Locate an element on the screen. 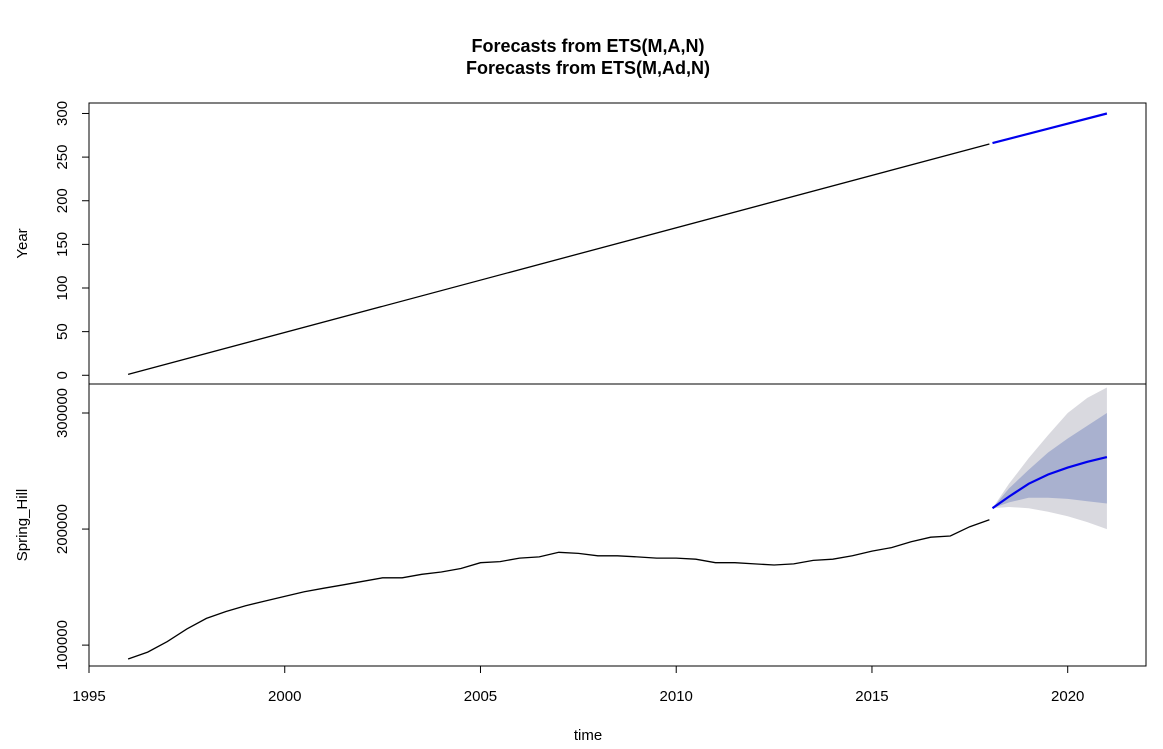 The width and height of the screenshot is (1163, 749). y-tick-label: 250 is located at coordinates (62, 157).